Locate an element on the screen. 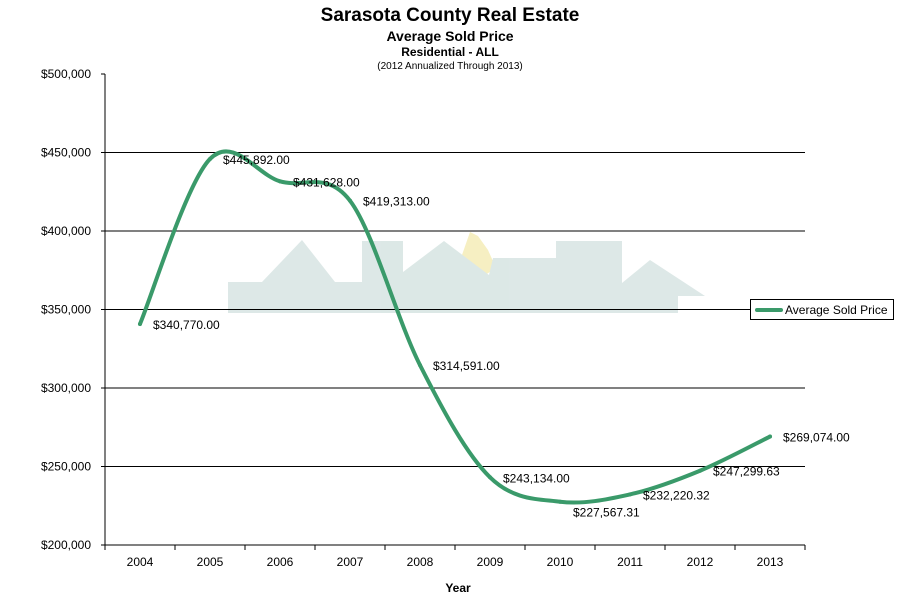 The width and height of the screenshot is (900, 611). data-label: $232,220.32 is located at coordinates (676, 495).